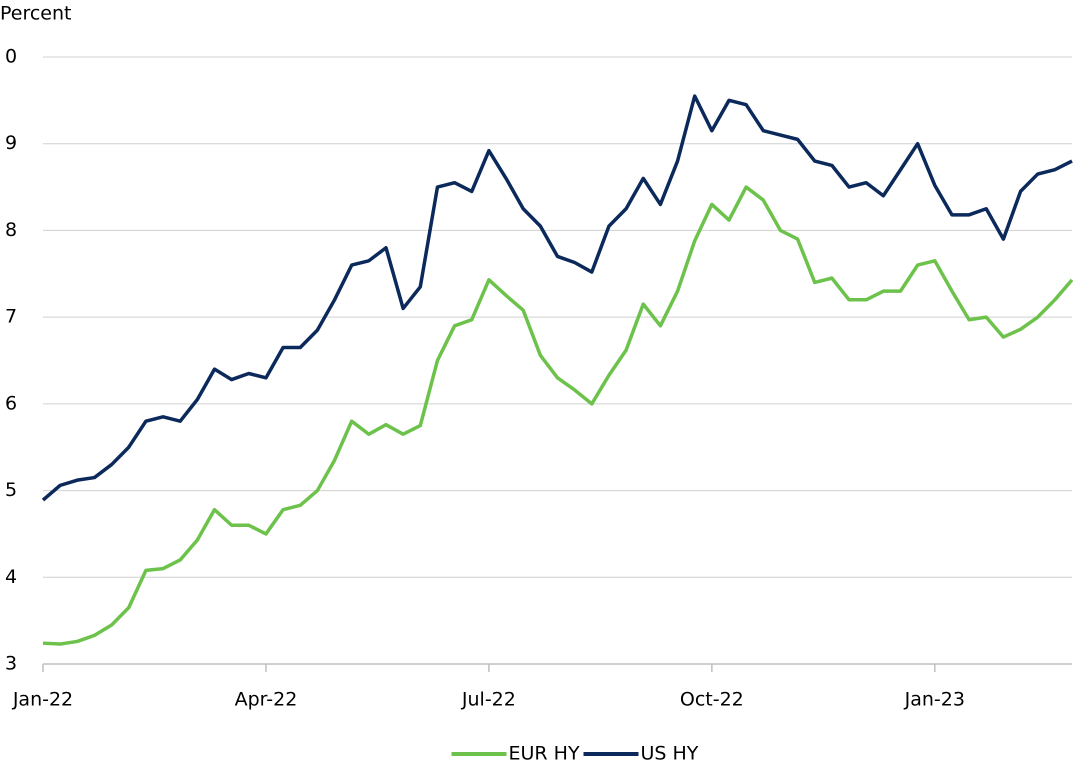  Describe the element at coordinates (11, 230) in the screenshot. I see `y-tick-label: 8` at that location.